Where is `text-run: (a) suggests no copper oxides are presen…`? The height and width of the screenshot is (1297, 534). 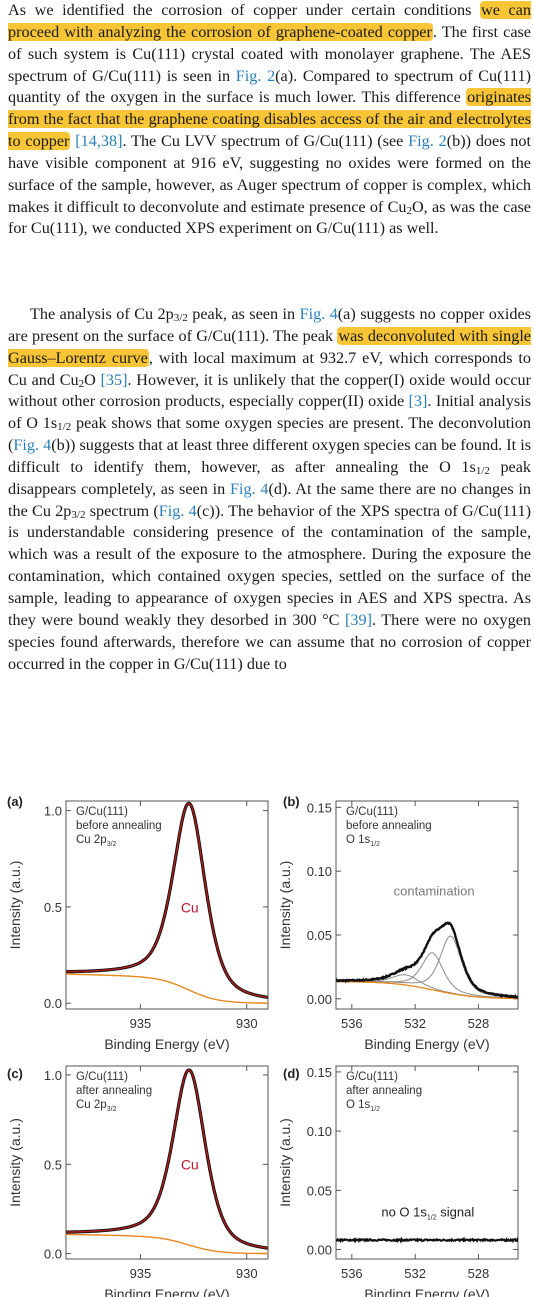
text-run: (a) suggests no copper oxides are presen… is located at coordinates (269, 325).